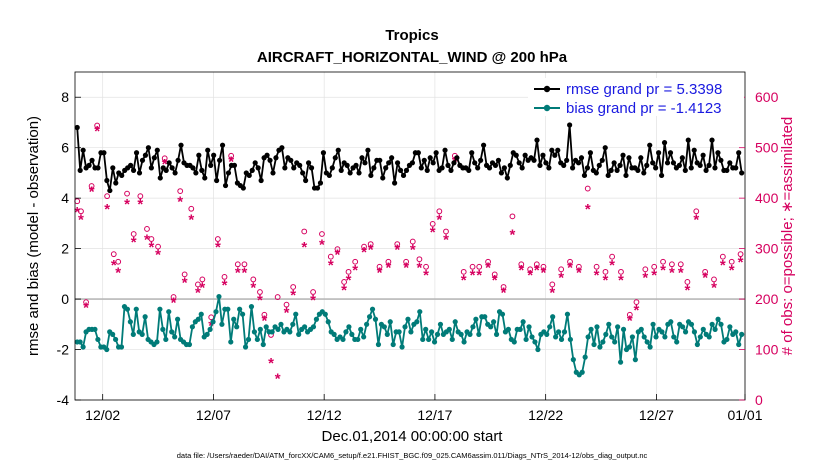  Describe the element at coordinates (759, 400) in the screenshot. I see `y-right-tick-label: 0` at that location.